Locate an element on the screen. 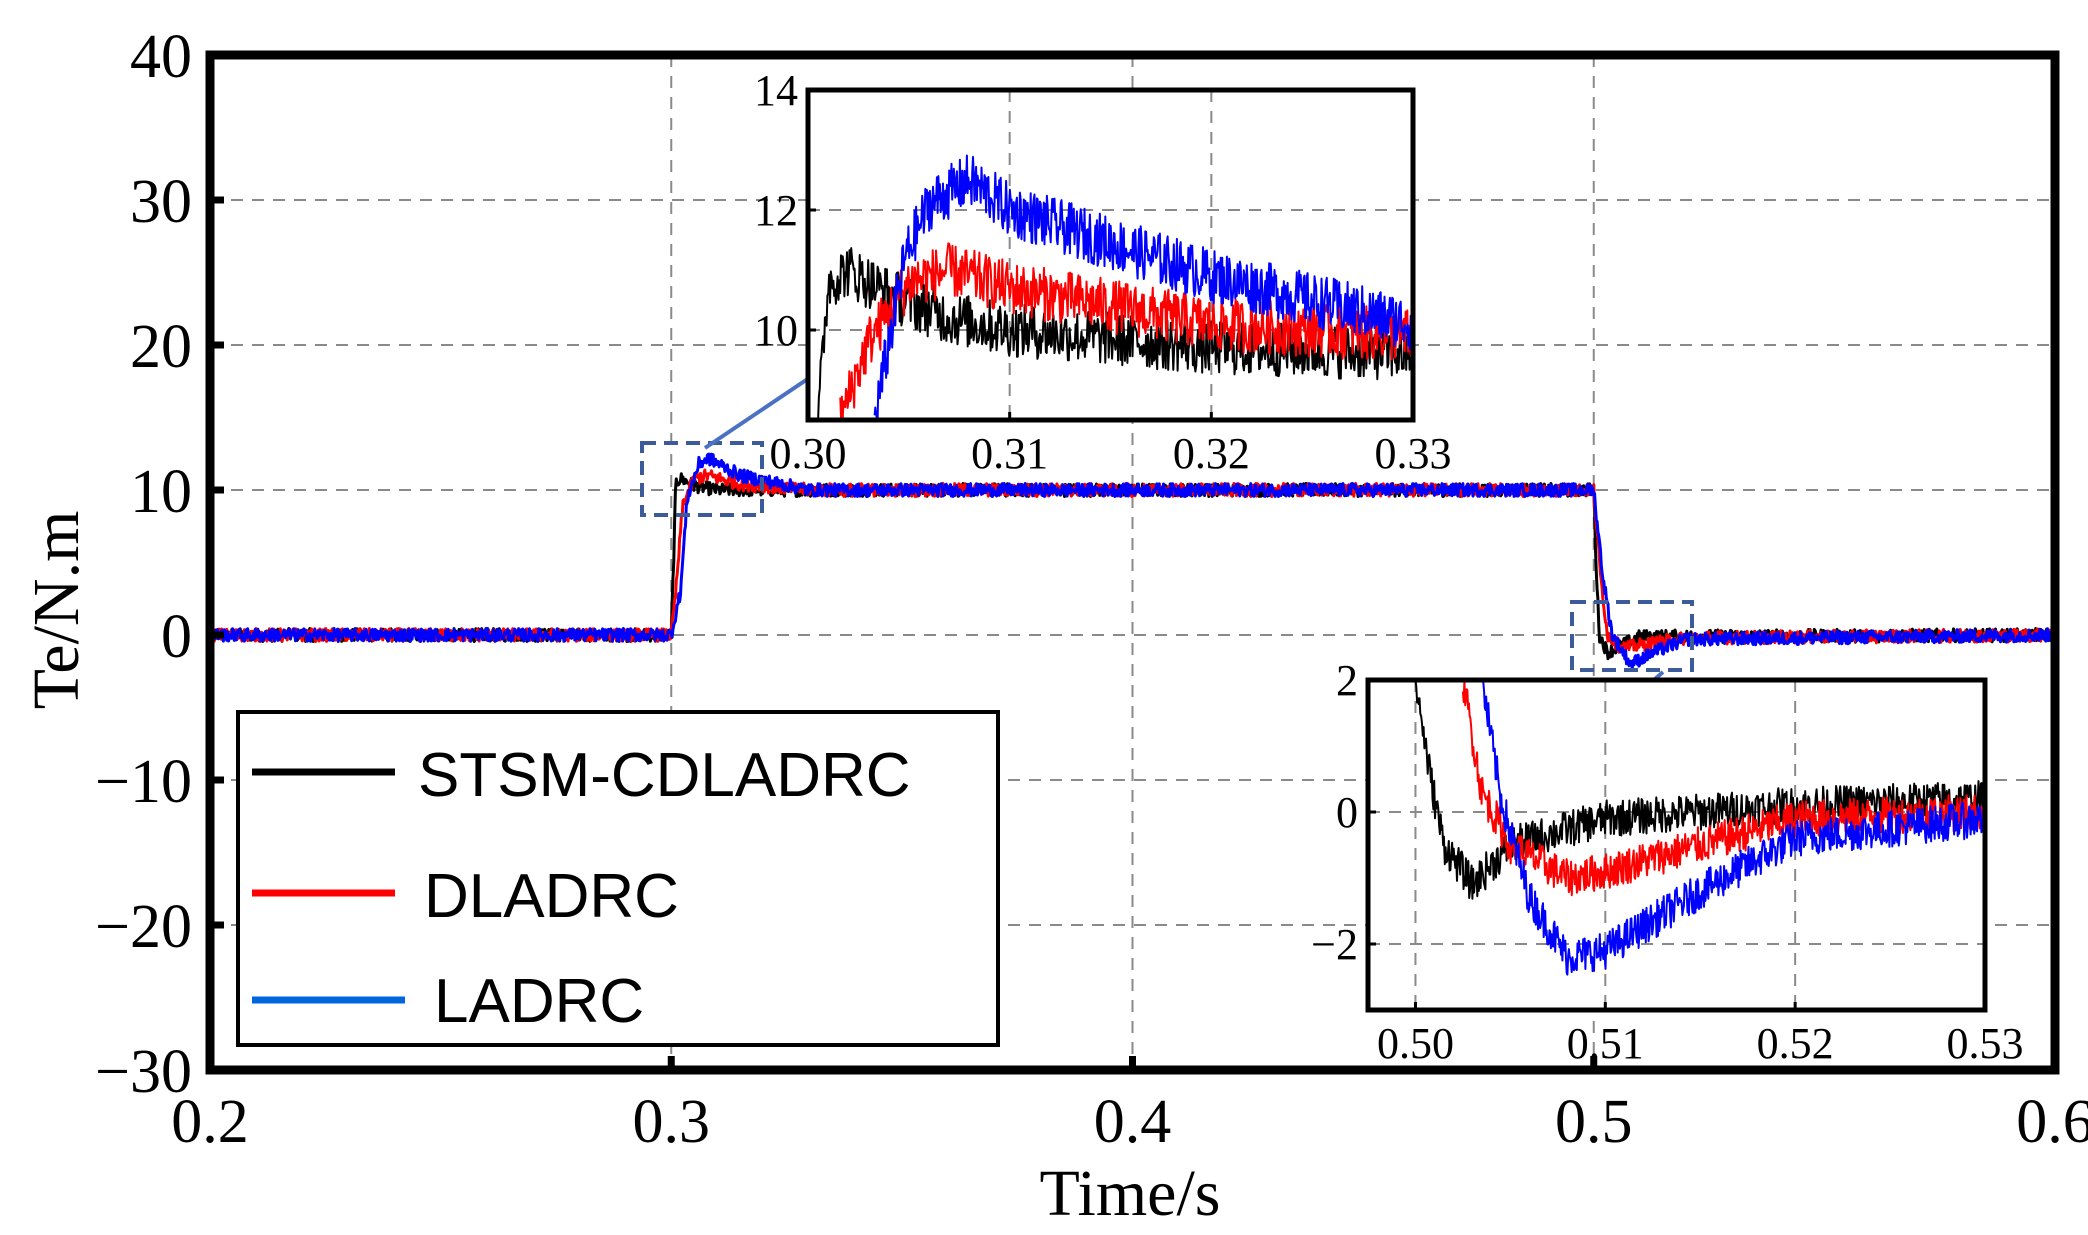 The image size is (2088, 1235). inset-2-ytick-label-1: 0 is located at coordinates (1347, 812).